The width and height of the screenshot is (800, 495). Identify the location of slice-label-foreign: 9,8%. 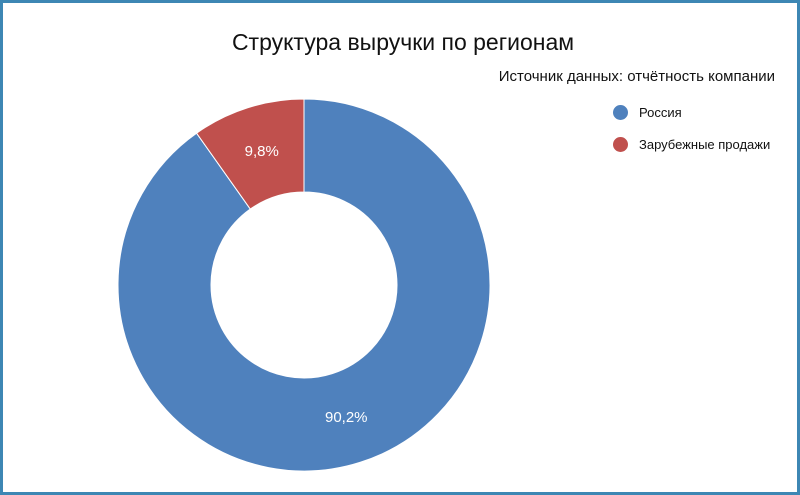
(262, 151).